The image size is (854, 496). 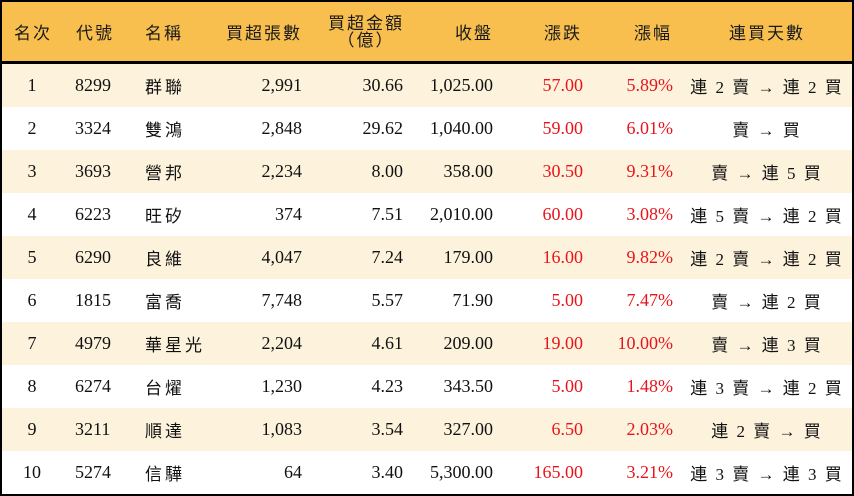 I want to click on name-cell: 台燿, so click(x=165, y=388).